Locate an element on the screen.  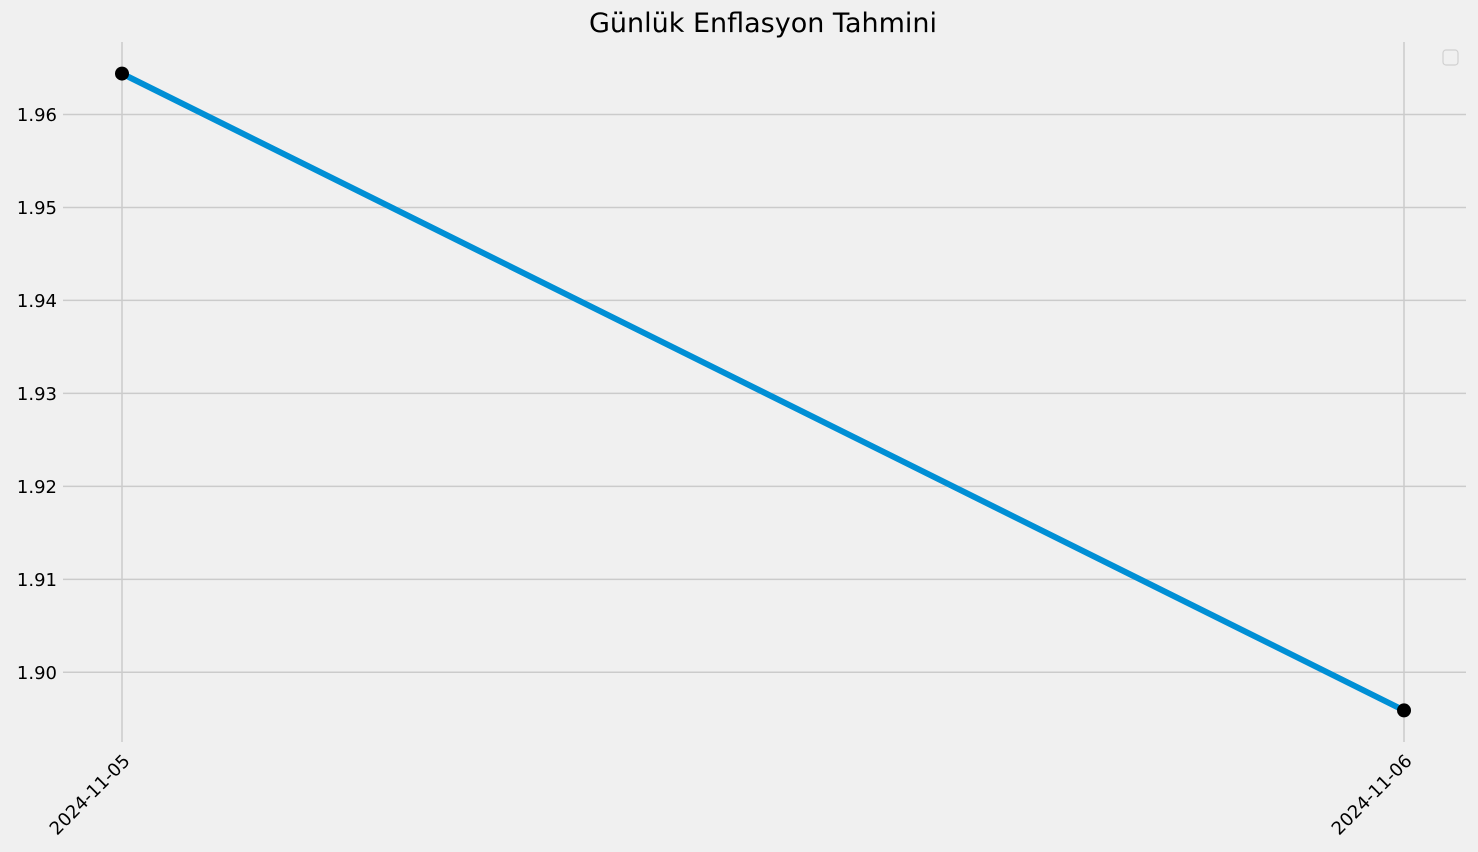
y-tick-label: 1.91 is located at coordinates (37, 580).